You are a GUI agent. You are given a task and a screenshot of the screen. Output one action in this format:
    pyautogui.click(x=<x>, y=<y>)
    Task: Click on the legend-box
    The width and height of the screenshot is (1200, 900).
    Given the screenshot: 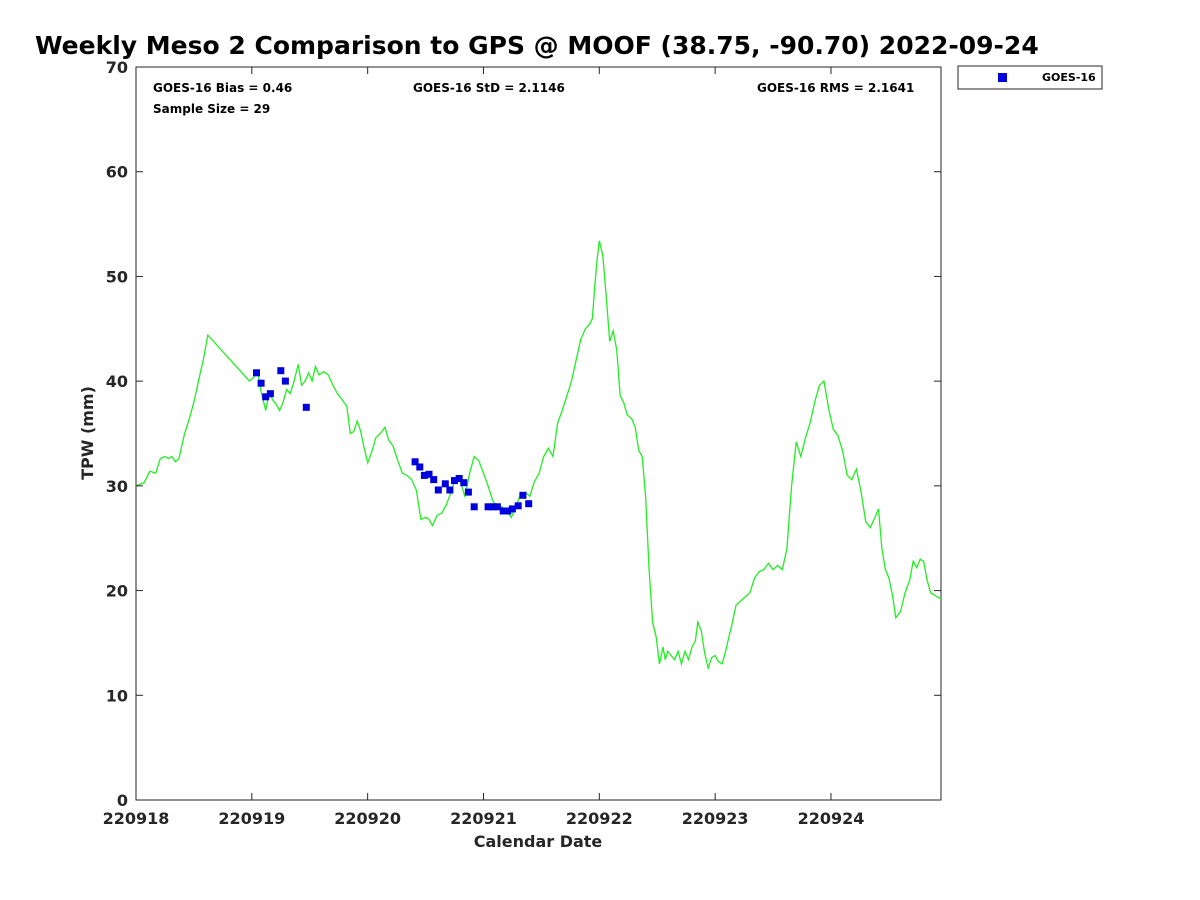 What is the action you would take?
    pyautogui.click(x=1030, y=77)
    